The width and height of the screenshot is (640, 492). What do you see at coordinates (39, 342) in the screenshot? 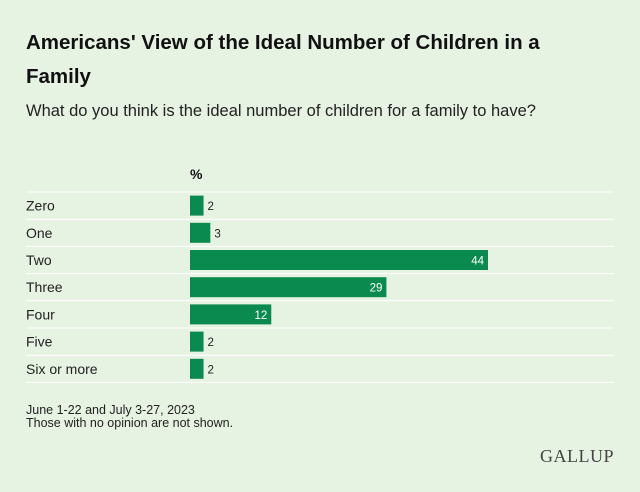
I see `category-label: Five` at bounding box center [39, 342].